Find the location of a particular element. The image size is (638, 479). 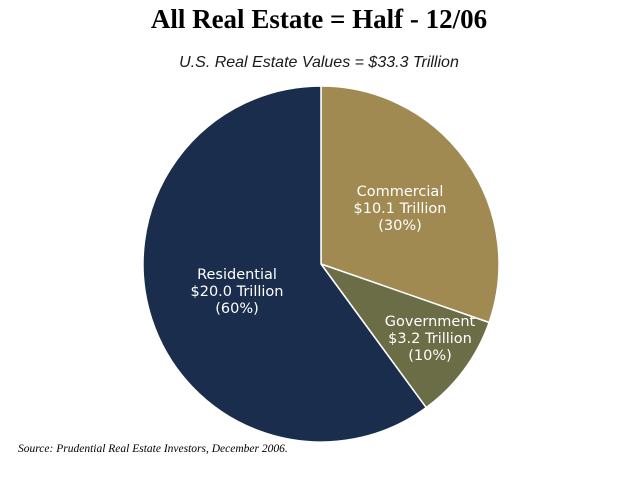

slice-name: Government is located at coordinates (430, 322).